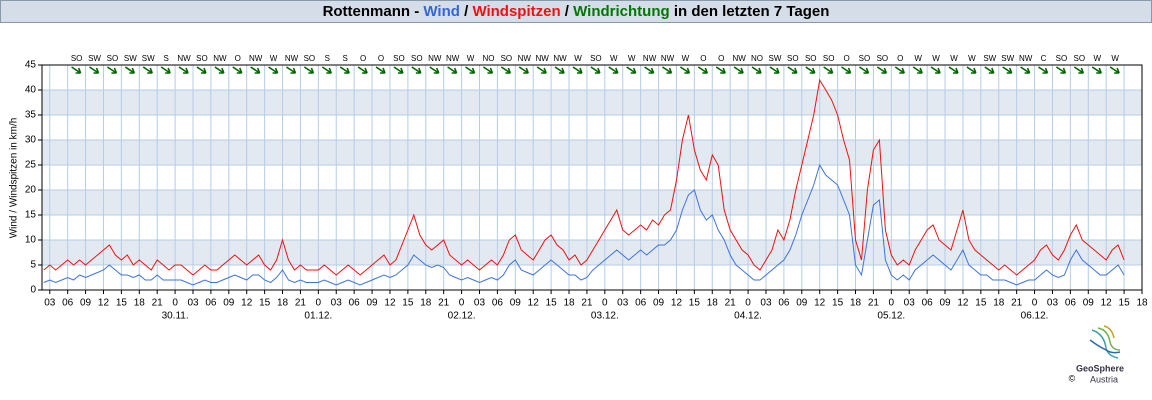 The width and height of the screenshot is (1152, 400). Describe the element at coordinates (345, 58) in the screenshot. I see `direction-label: S` at that location.